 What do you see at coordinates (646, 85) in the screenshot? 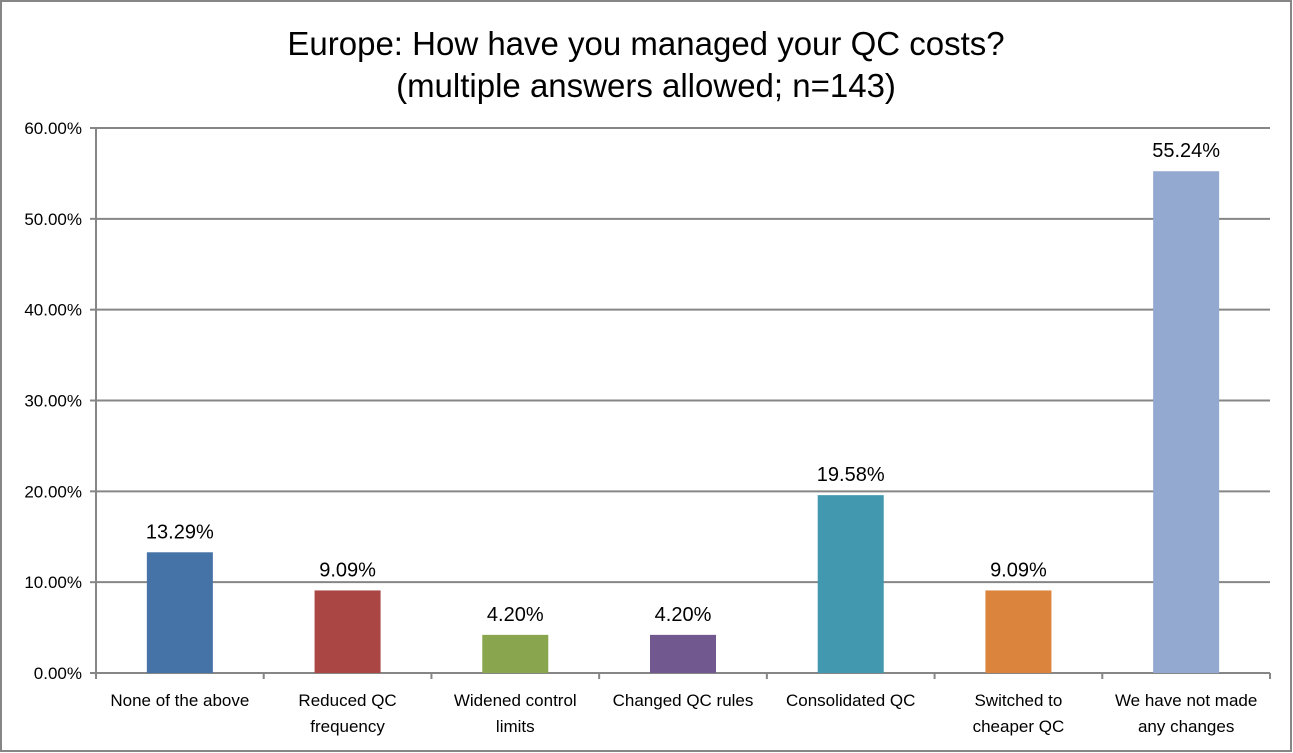
I see `chart-subtitle: (multiple answers allowed; n=143)` at bounding box center [646, 85].